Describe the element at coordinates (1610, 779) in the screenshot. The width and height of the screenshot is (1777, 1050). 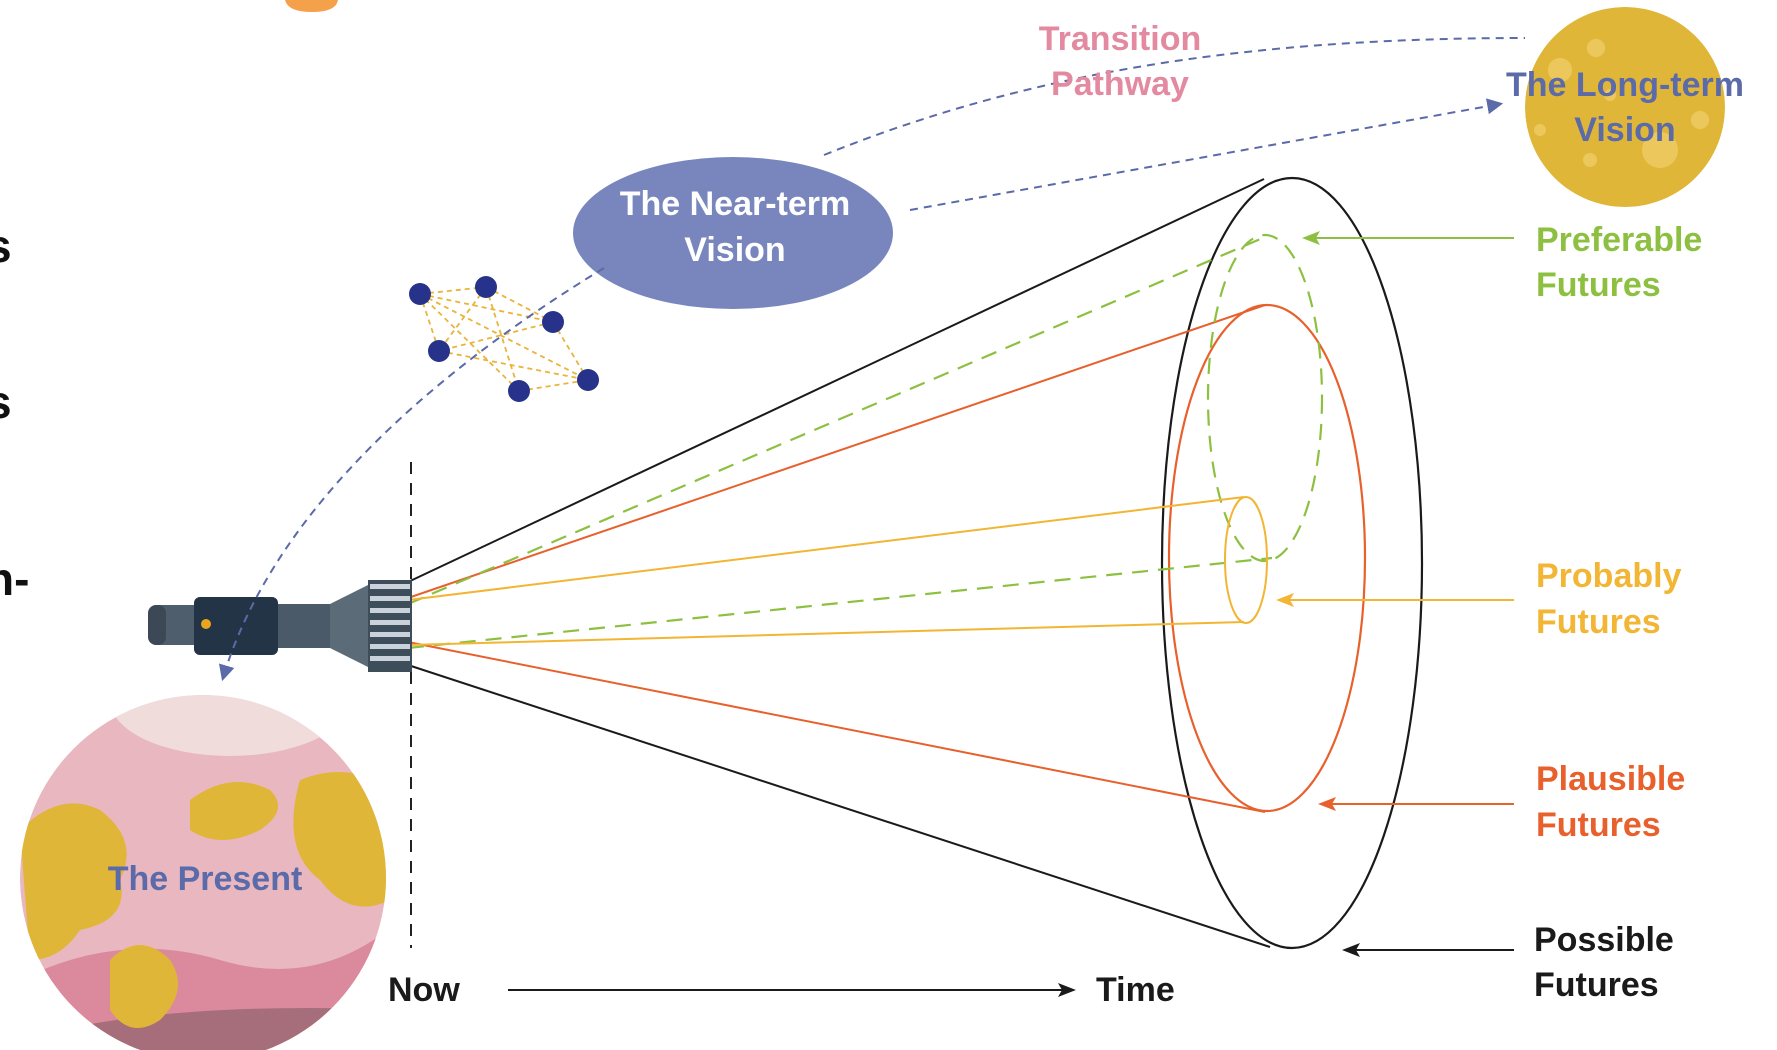
I see `plausible-futures-label-line1: Plausible` at that location.